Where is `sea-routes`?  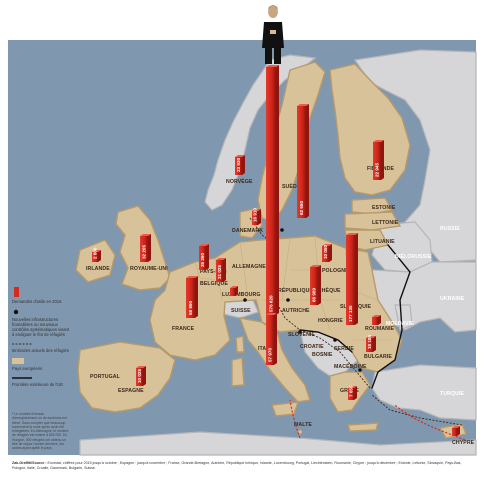 sea-routes is located at coordinates (377, 420).